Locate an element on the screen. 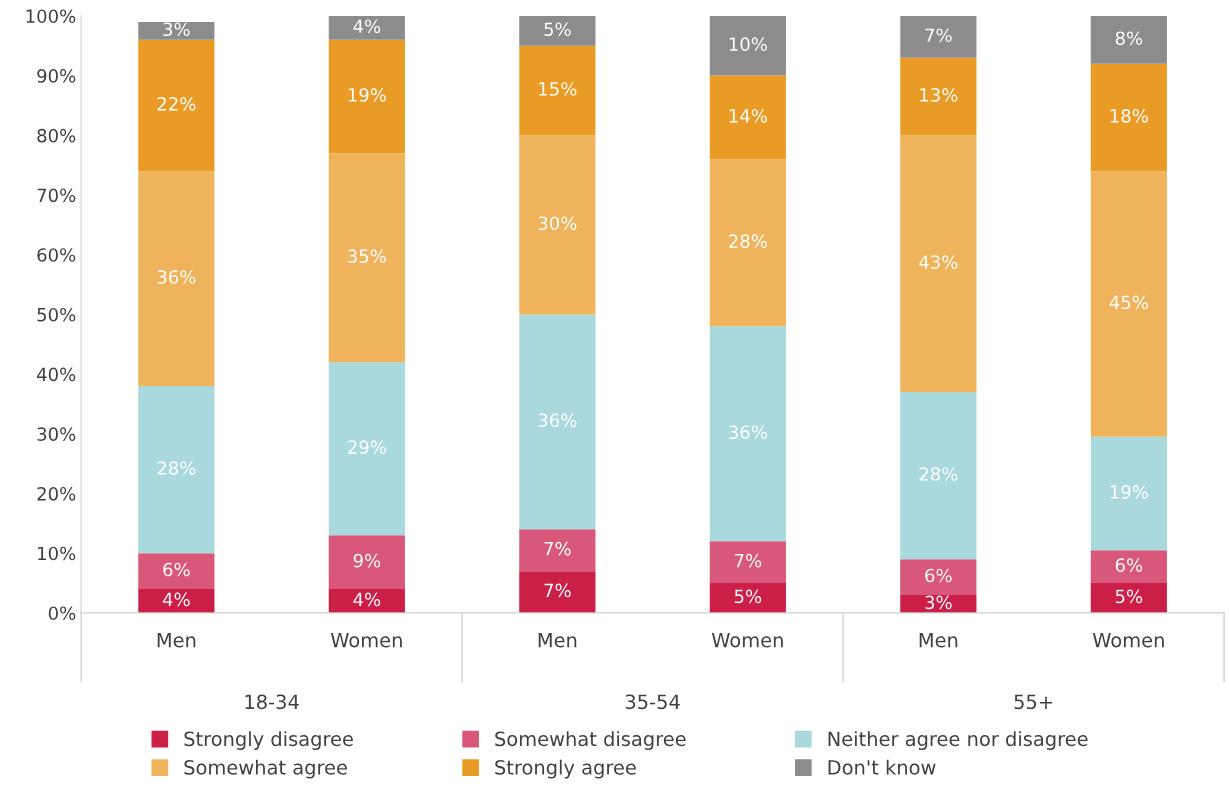 This screenshot has width=1229, height=796. text: 18-34 is located at coordinates (272, 702).